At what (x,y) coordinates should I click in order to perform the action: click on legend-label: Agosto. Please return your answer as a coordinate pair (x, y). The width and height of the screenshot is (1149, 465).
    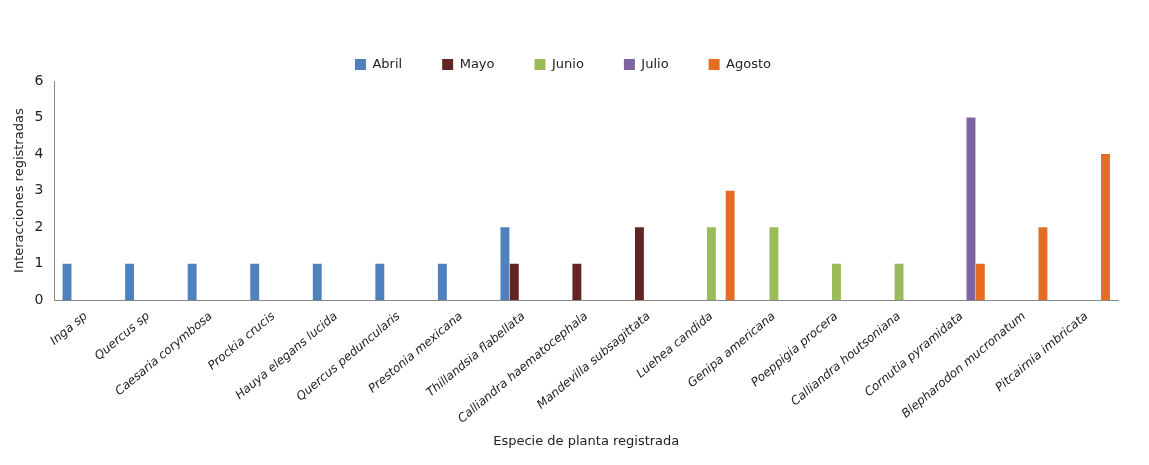
    Looking at the image, I should click on (749, 63).